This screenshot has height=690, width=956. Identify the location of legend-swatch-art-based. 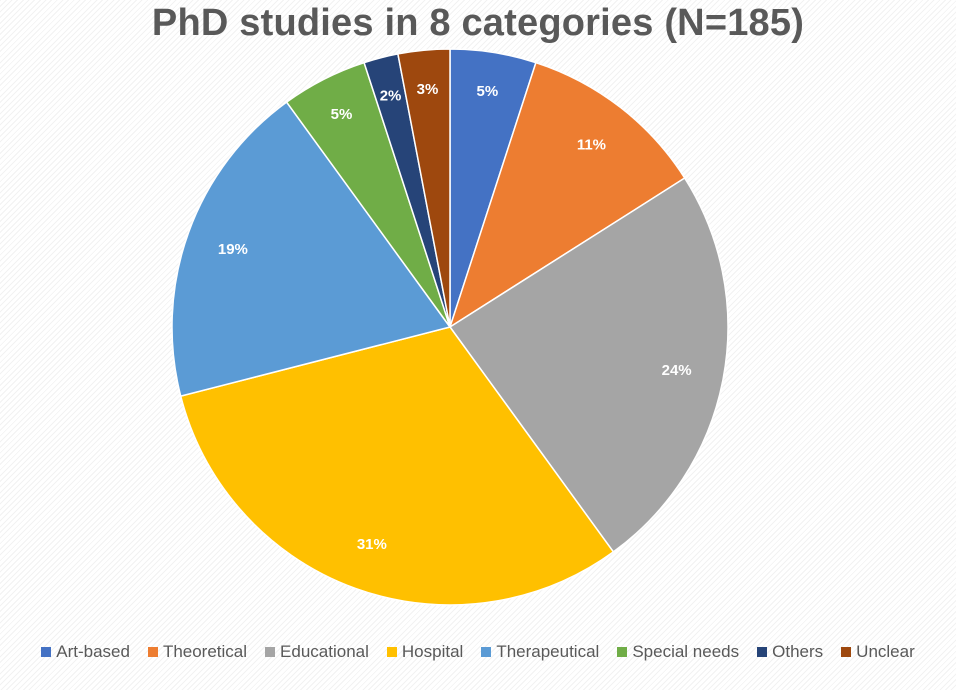
(46, 652).